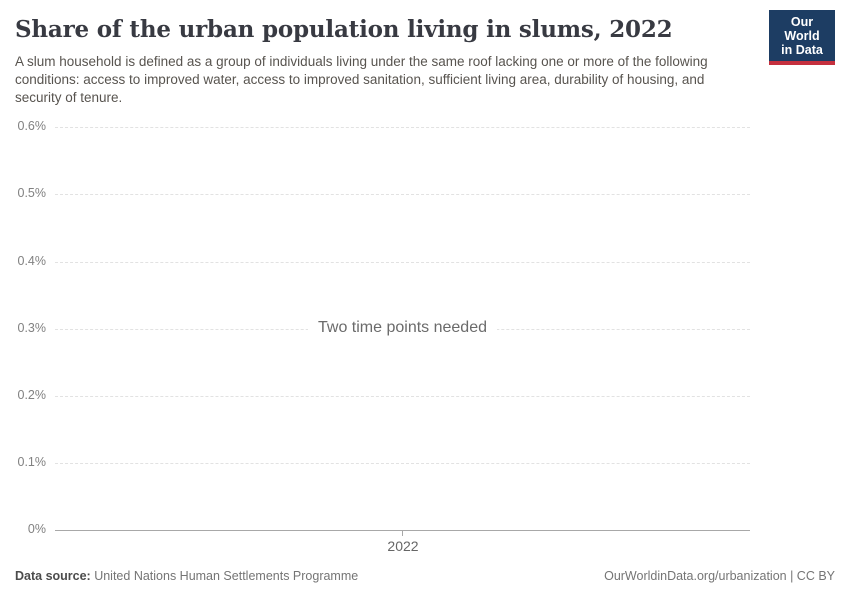 The image size is (850, 600). What do you see at coordinates (32, 328) in the screenshot?
I see `y-axis-tick-label: 0.3%` at bounding box center [32, 328].